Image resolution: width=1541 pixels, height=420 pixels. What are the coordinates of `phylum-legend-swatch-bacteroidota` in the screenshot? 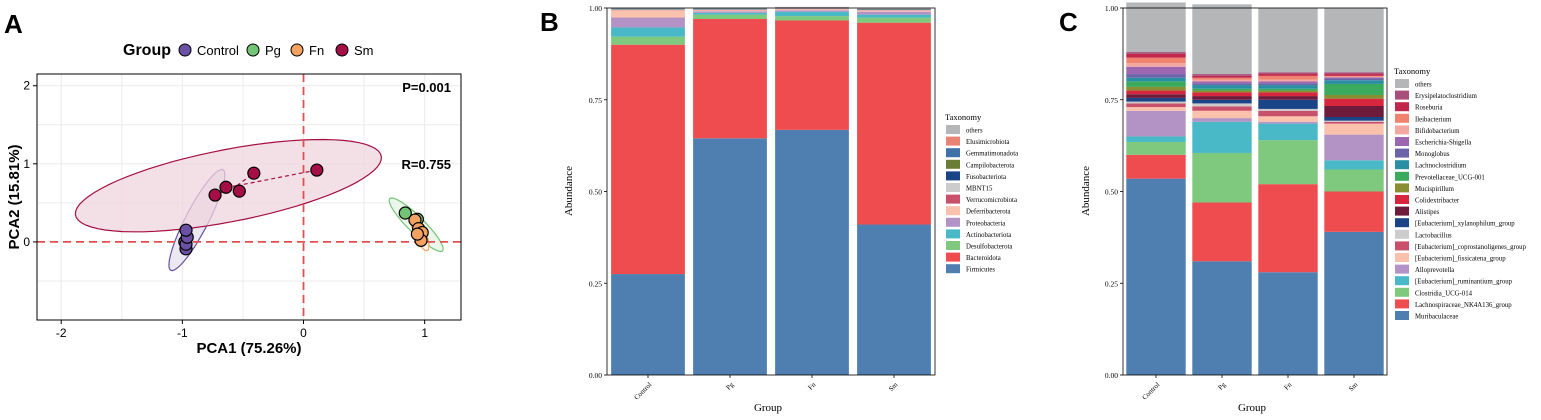 It's located at (953, 257).